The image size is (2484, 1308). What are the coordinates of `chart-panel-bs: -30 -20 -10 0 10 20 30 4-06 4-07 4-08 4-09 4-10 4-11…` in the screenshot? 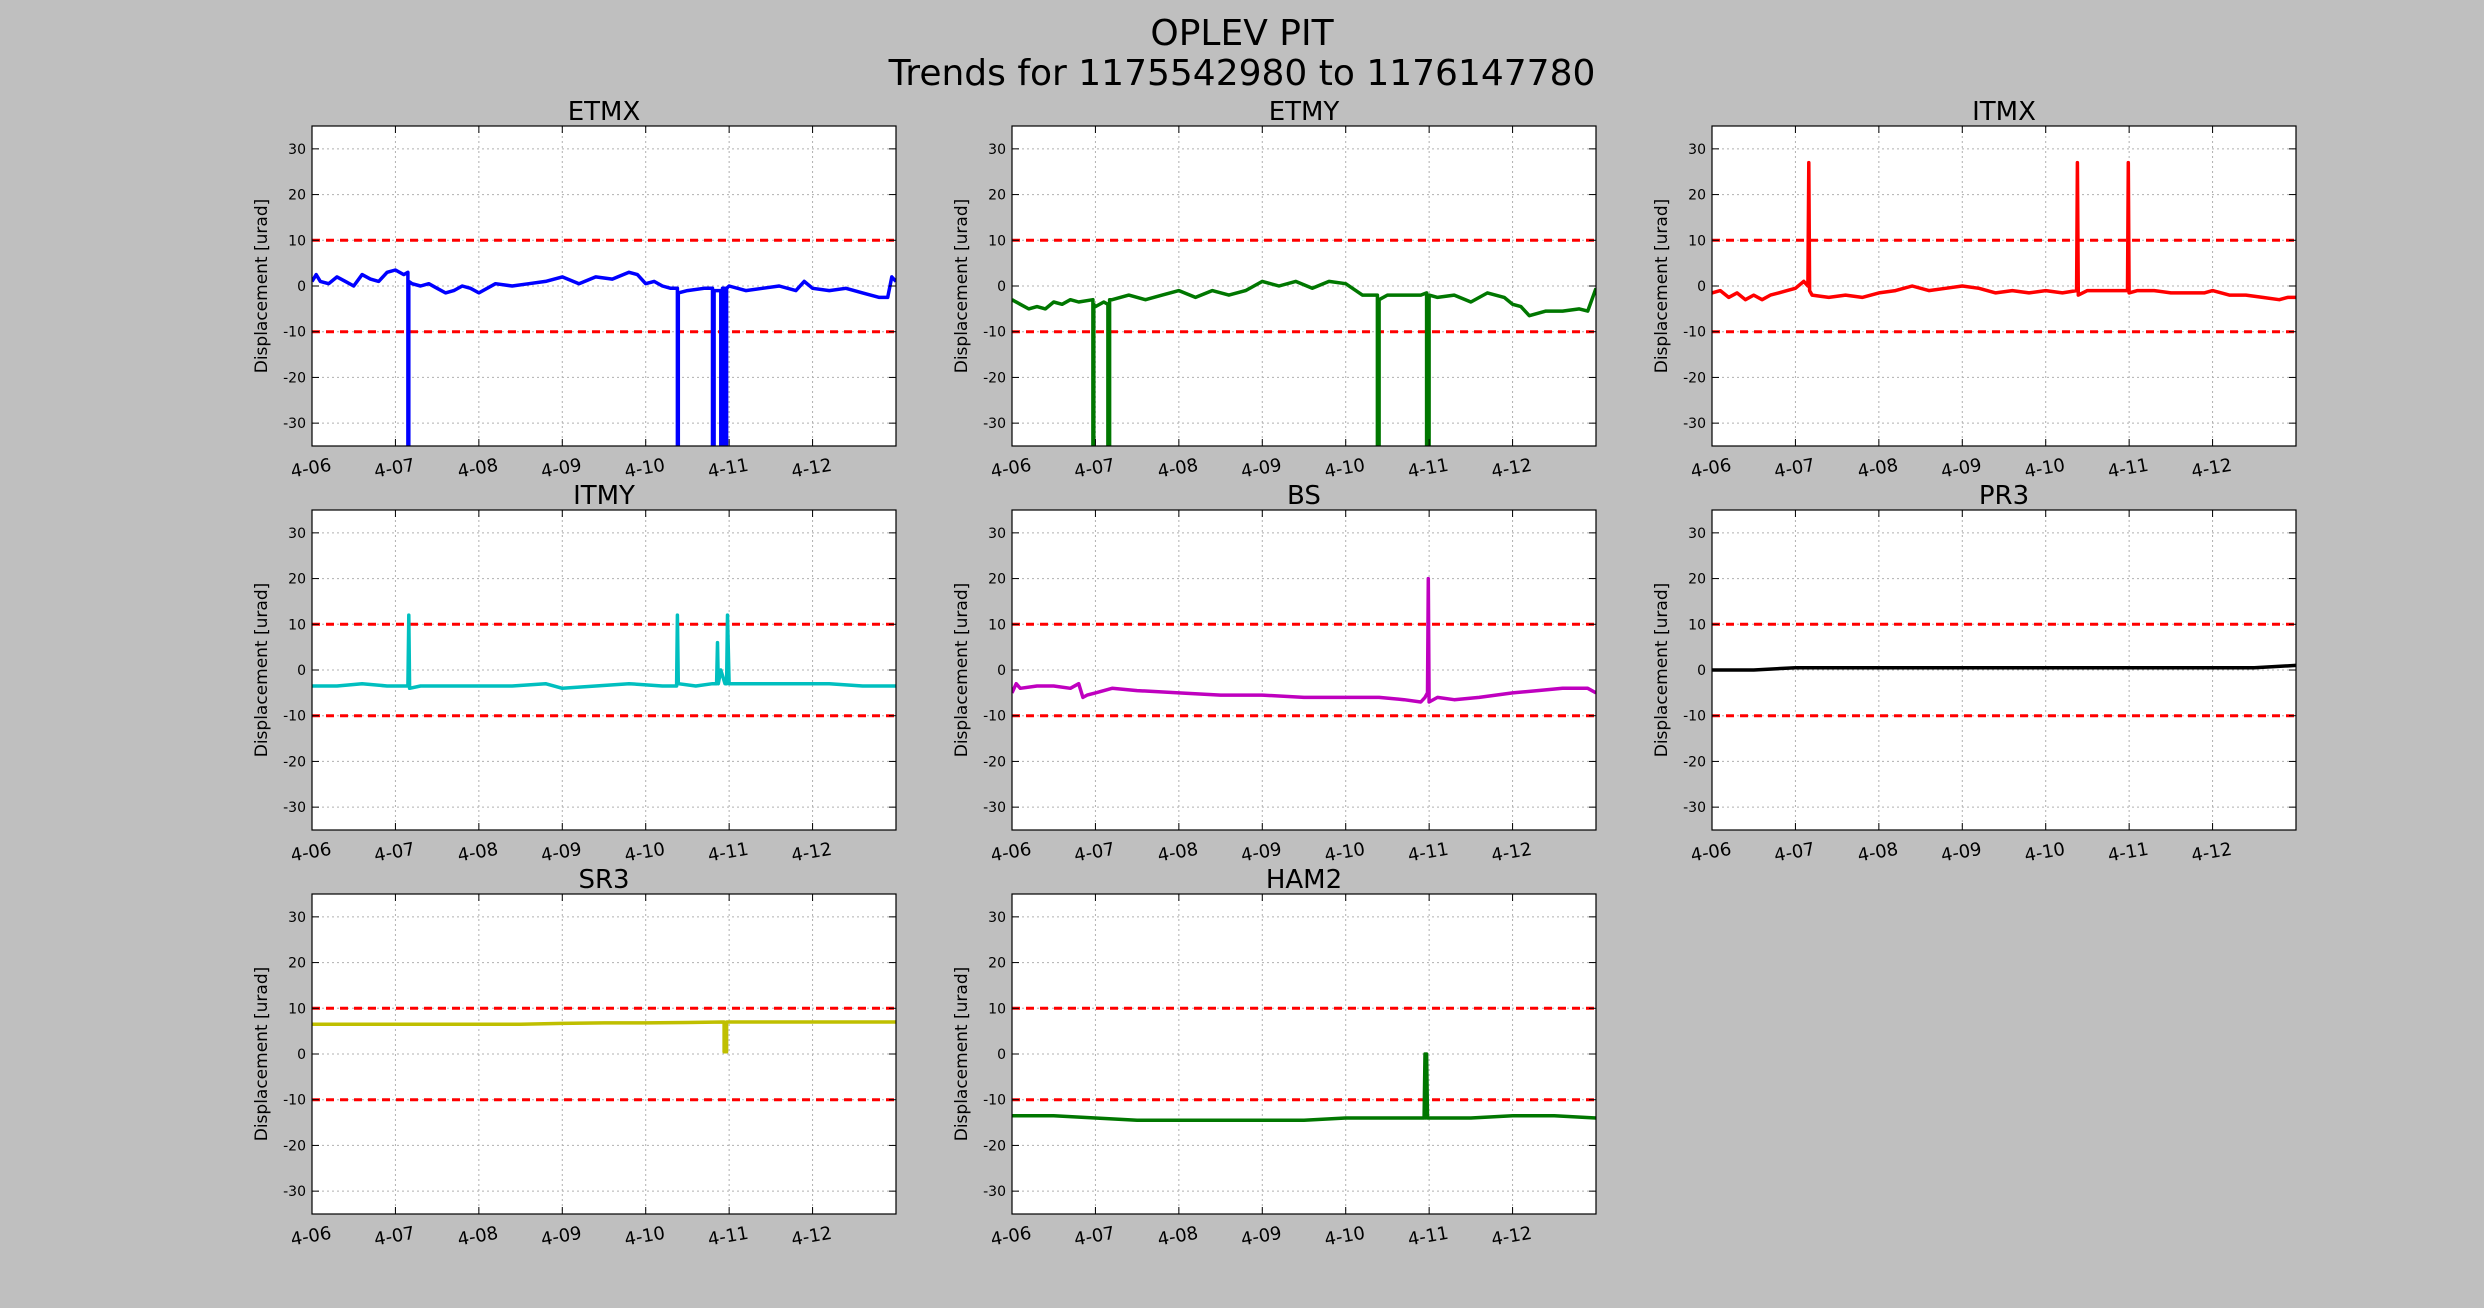 It's located at (1274, 674).